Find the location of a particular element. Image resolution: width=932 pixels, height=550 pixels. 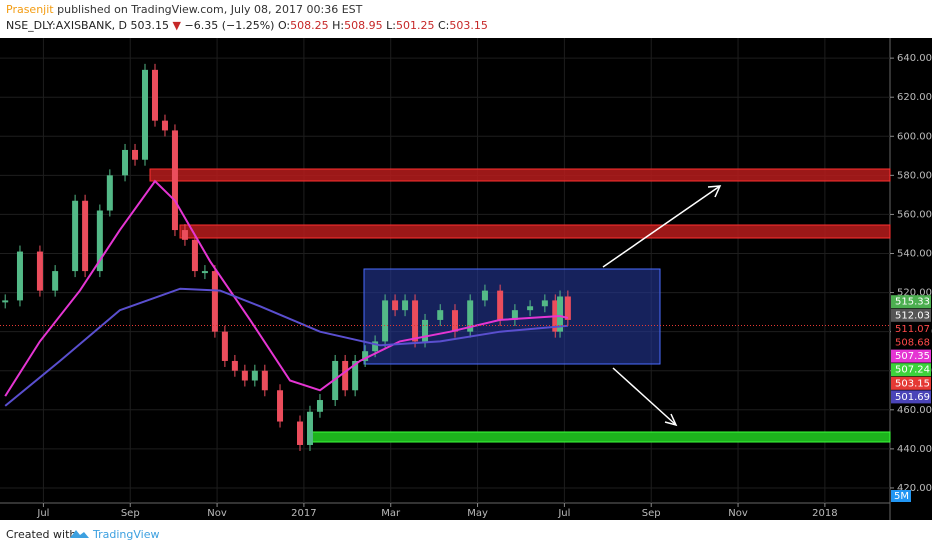

price-tag-label: 507.35 is located at coordinates (912, 356).